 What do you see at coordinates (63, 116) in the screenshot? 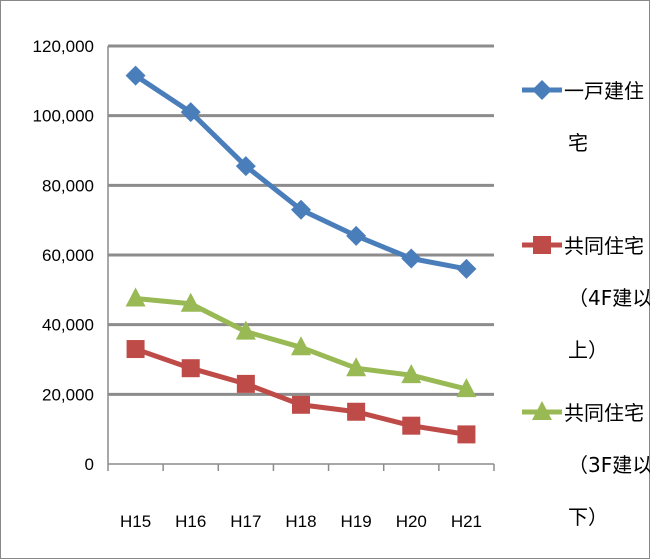
I see `y-tick-label: 100,000` at bounding box center [63, 116].